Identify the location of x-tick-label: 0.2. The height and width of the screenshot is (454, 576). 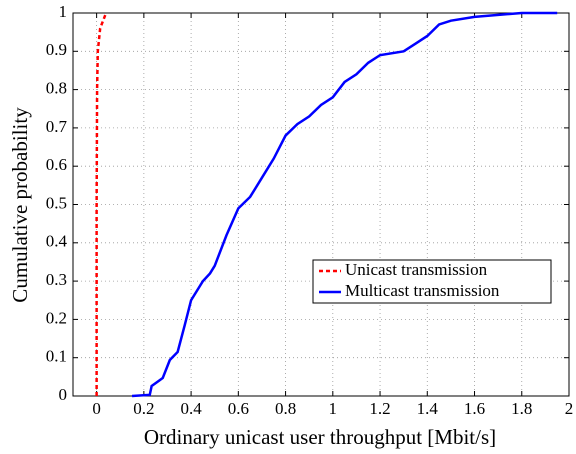
(143, 408).